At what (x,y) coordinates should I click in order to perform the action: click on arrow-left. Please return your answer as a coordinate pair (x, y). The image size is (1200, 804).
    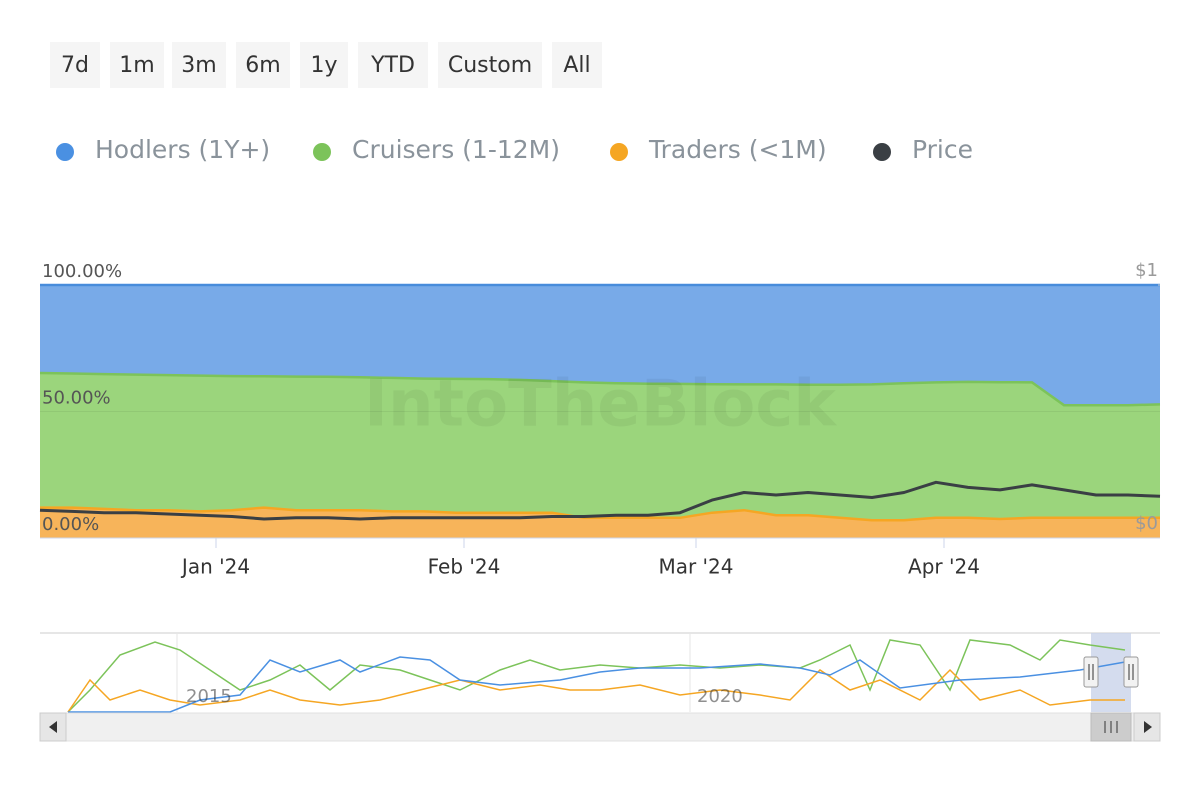
    Looking at the image, I should click on (53, 727).